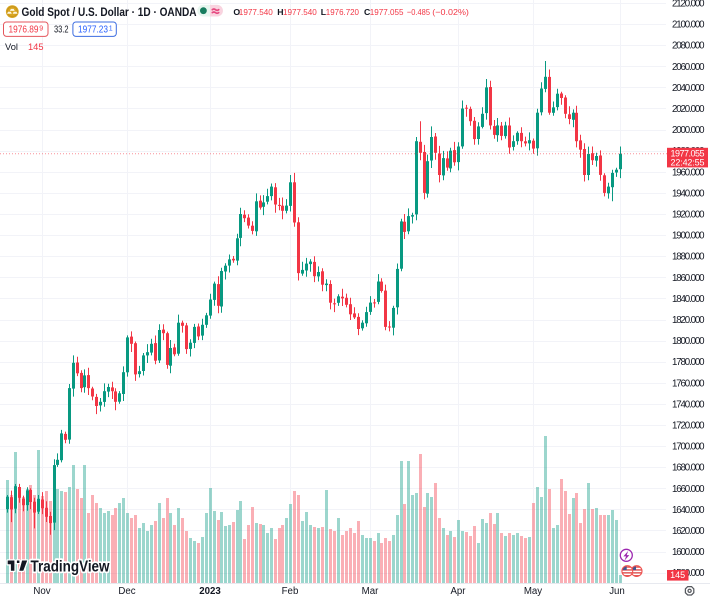 The height and width of the screenshot is (600, 710). I want to click on svg-text: 2100.000, so click(688, 25).